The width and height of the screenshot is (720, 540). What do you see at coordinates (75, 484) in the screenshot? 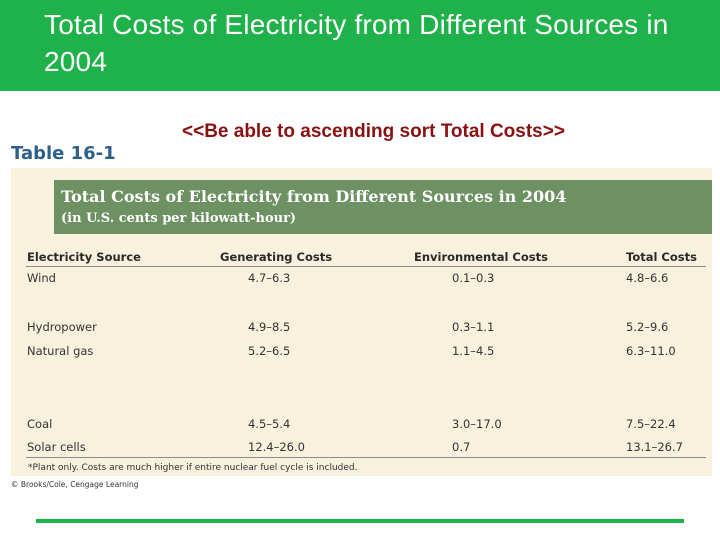
I see `copyright-line: © Brooks/Cole, Cengage Learning` at bounding box center [75, 484].